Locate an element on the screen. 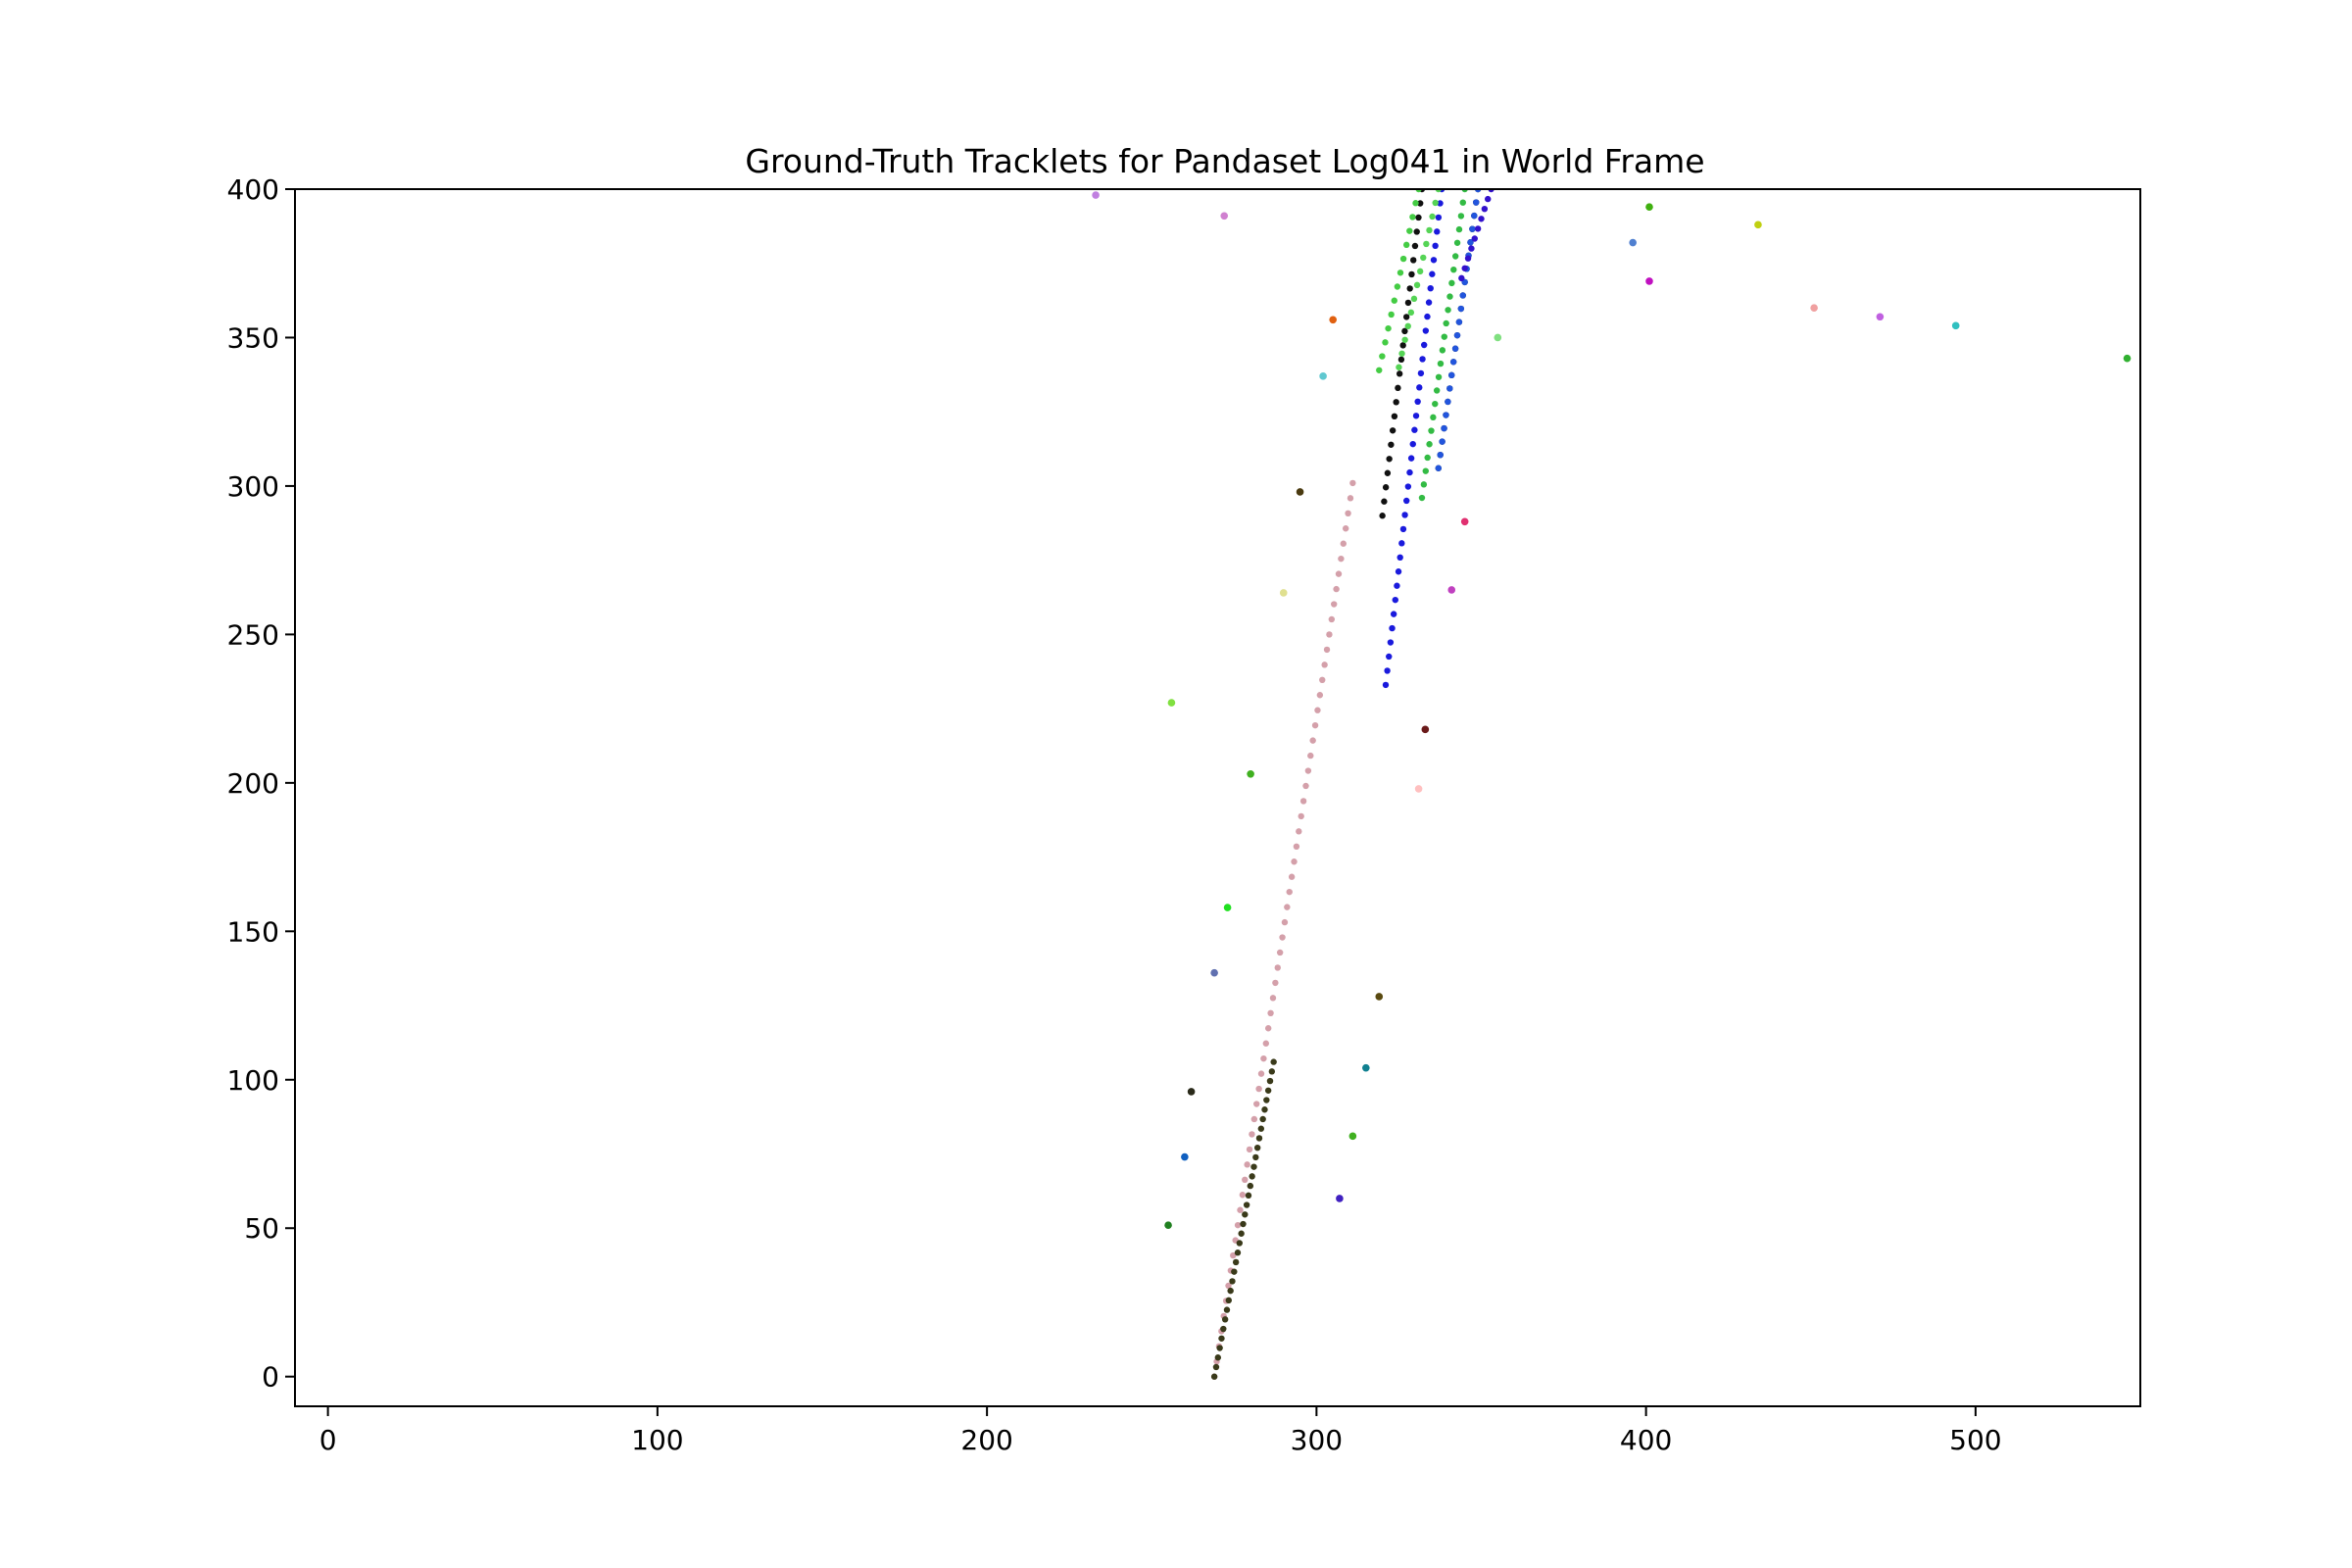 The image size is (2352, 1568). y-tick-label: 250 is located at coordinates (253, 634).